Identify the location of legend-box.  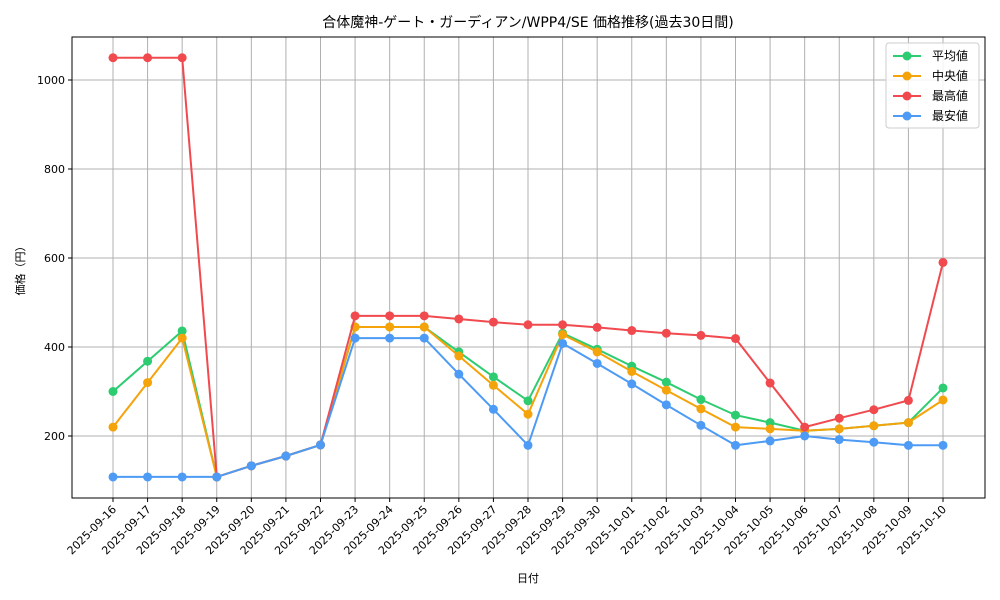
(932, 85).